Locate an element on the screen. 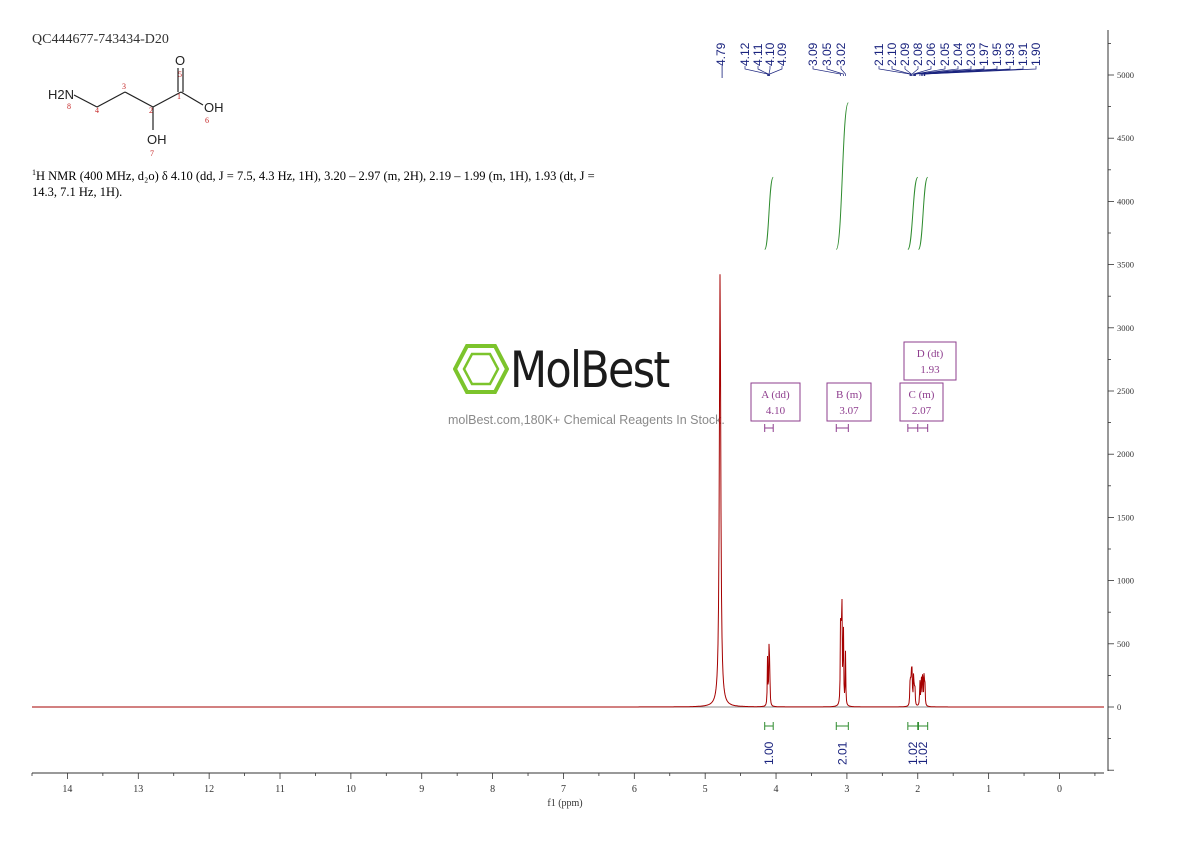  y-tick-label: 1500 is located at coordinates (1125, 517).